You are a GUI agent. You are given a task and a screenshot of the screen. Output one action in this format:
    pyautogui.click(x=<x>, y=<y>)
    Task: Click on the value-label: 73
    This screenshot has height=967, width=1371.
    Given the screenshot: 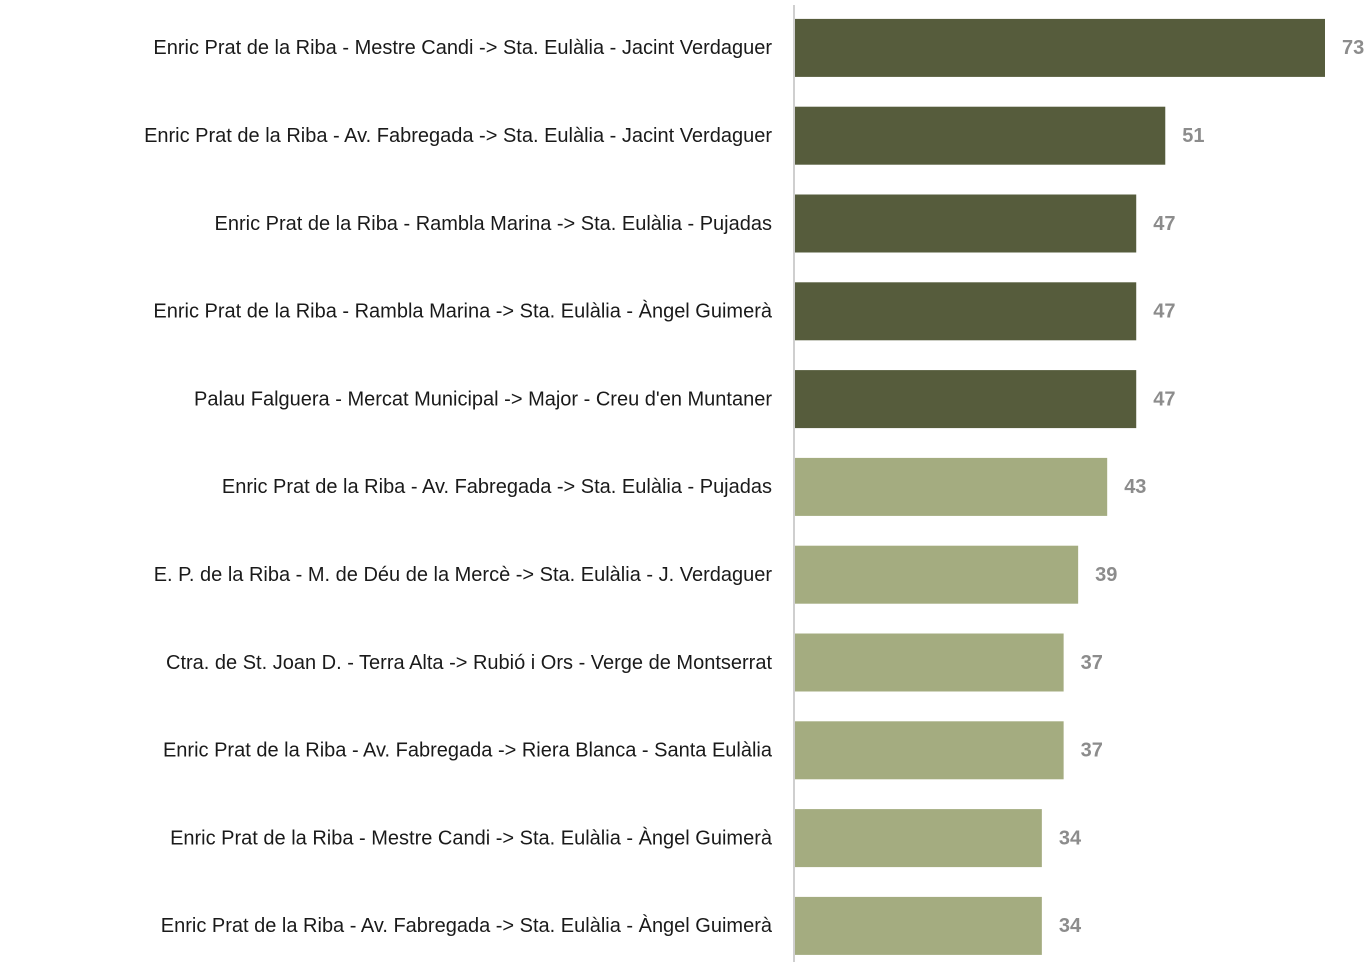 What is the action you would take?
    pyautogui.click(x=1353, y=48)
    